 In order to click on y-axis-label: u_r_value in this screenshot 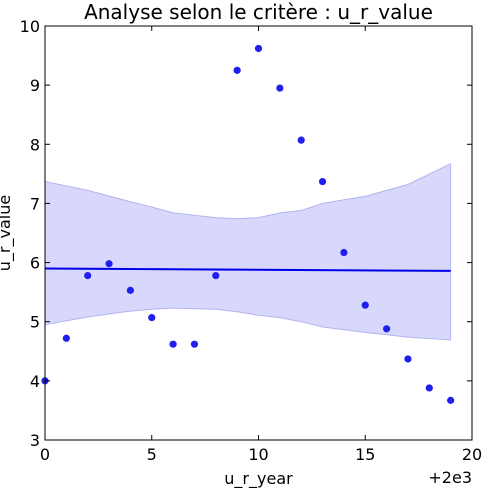, I will do `click(7, 233)`.